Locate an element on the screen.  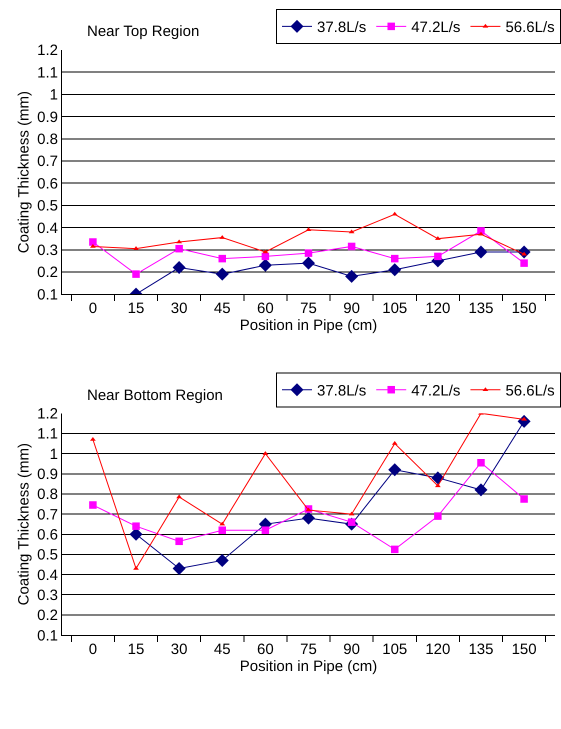
chart-title: Near Bottom Region is located at coordinates (155, 395).